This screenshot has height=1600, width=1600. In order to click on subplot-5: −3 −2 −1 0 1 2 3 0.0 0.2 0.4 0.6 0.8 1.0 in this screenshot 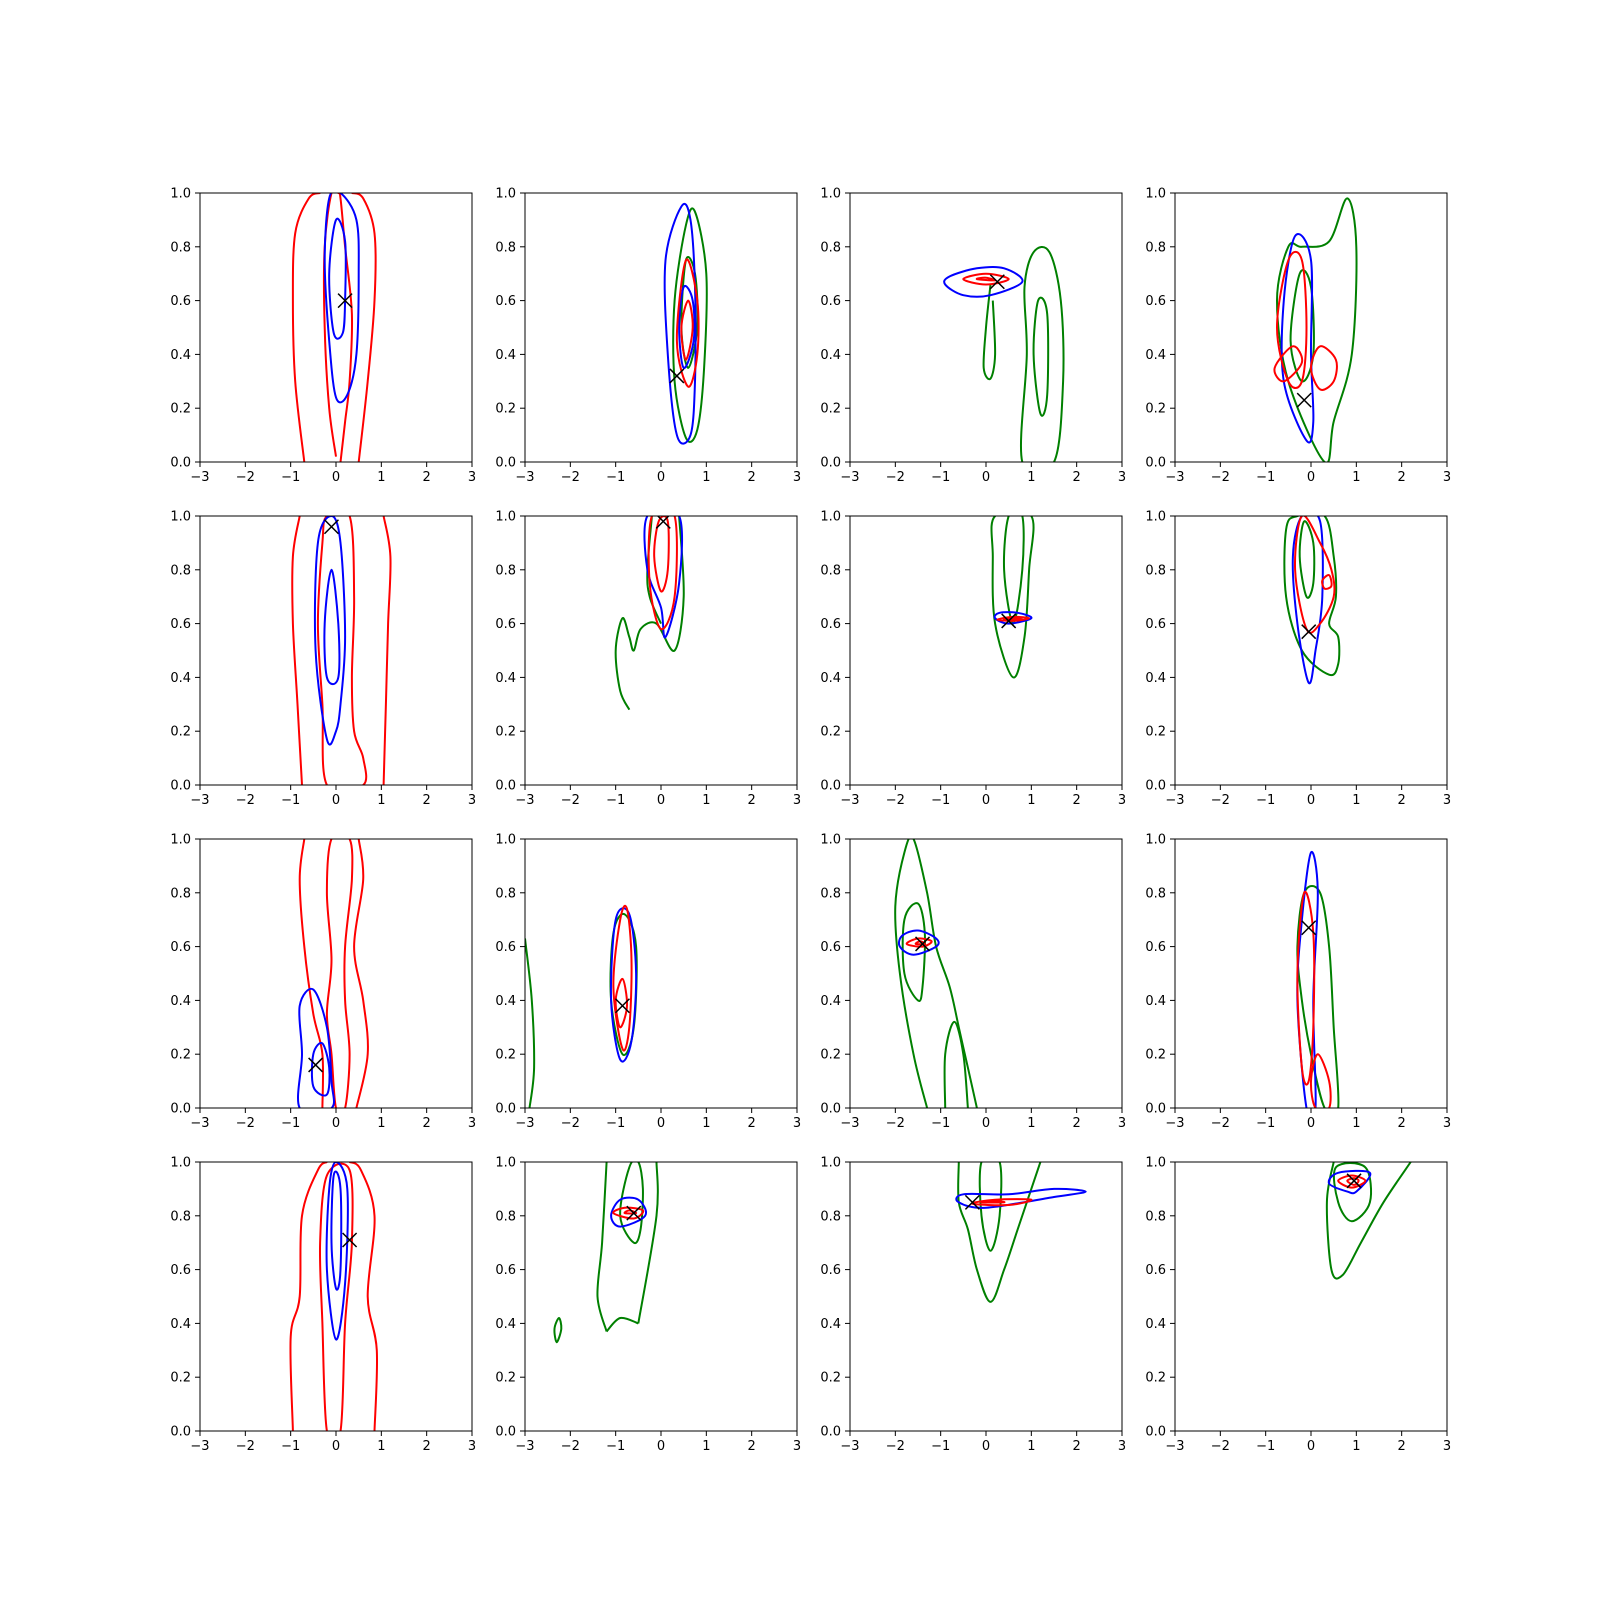, I will do `click(323, 659)`.